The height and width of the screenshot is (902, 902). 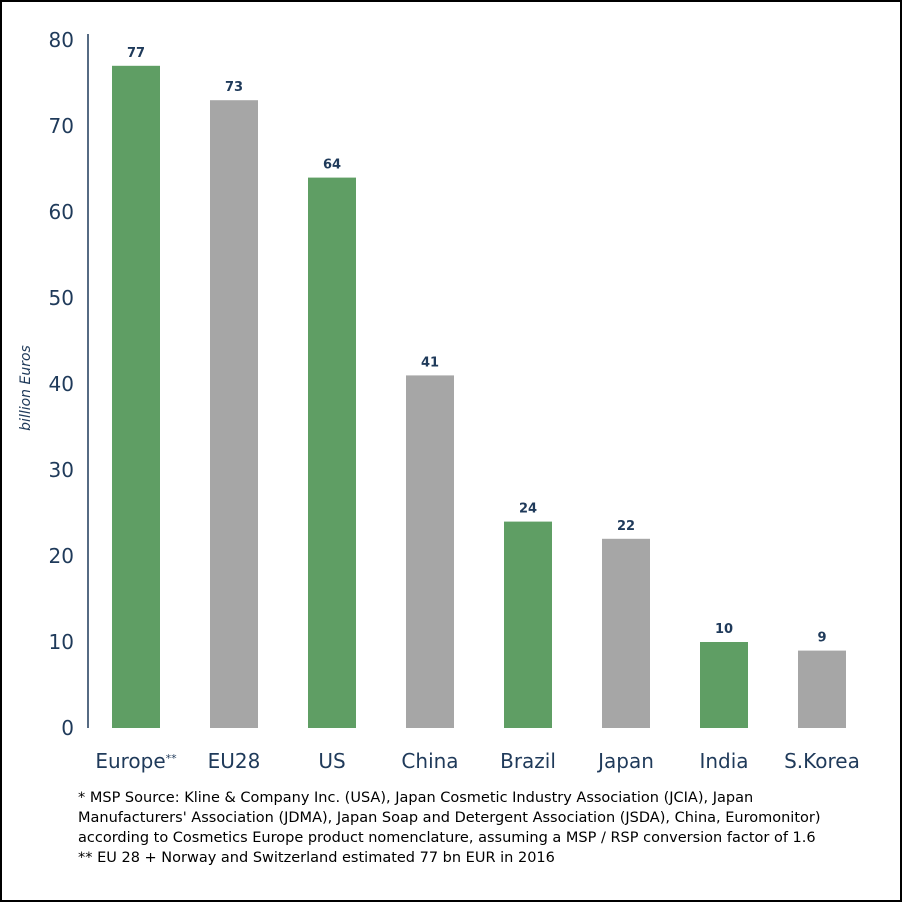 I want to click on x-tick-label: India, so click(x=723, y=761).